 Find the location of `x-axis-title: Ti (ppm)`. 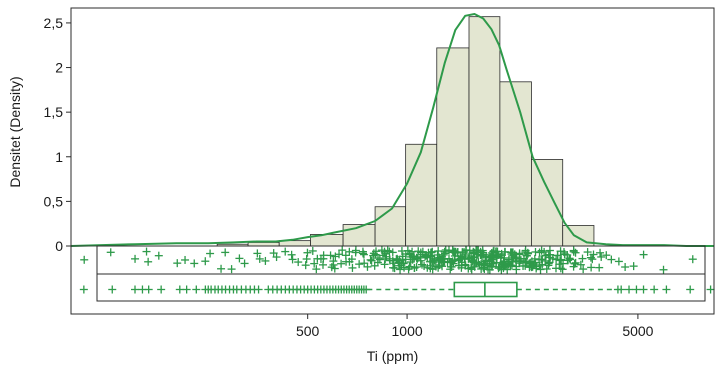

x-axis-title: Ti (ppm) is located at coordinates (393, 356).